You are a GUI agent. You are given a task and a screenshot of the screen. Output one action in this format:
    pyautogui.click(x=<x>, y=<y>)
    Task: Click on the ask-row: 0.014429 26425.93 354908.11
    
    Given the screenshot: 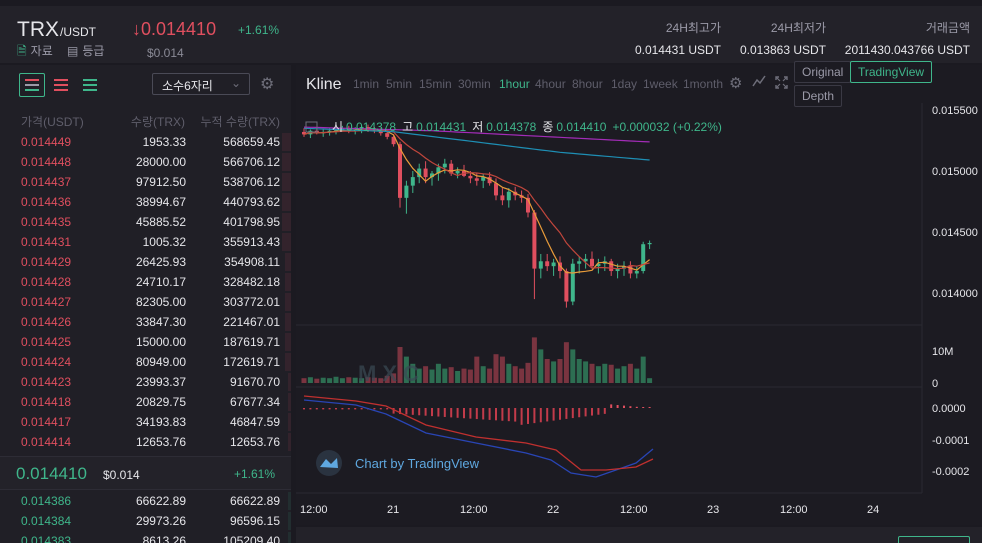 What is the action you would take?
    pyautogui.click(x=145, y=262)
    